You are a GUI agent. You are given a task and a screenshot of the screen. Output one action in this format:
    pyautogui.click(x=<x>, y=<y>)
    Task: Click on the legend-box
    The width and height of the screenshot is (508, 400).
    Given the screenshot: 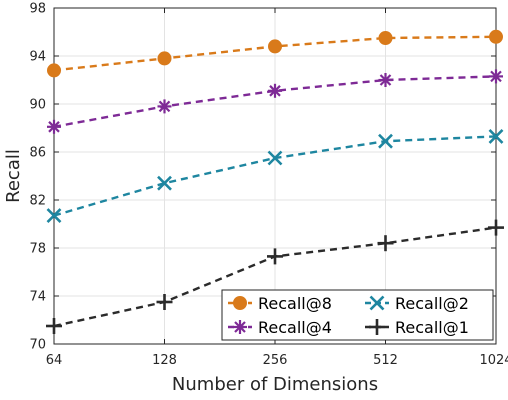 What is the action you would take?
    pyautogui.click(x=357, y=315)
    